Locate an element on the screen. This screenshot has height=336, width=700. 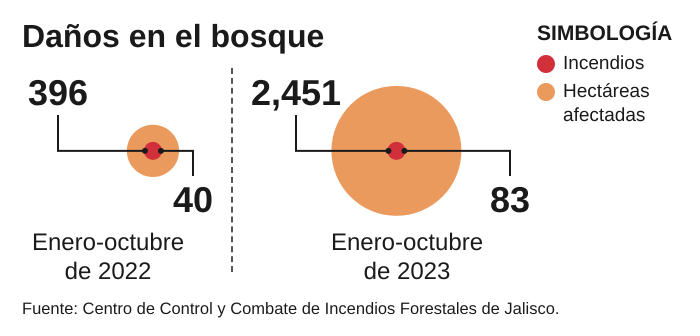
category-label: Enero-octubre de 2023 is located at coordinates (407, 257).